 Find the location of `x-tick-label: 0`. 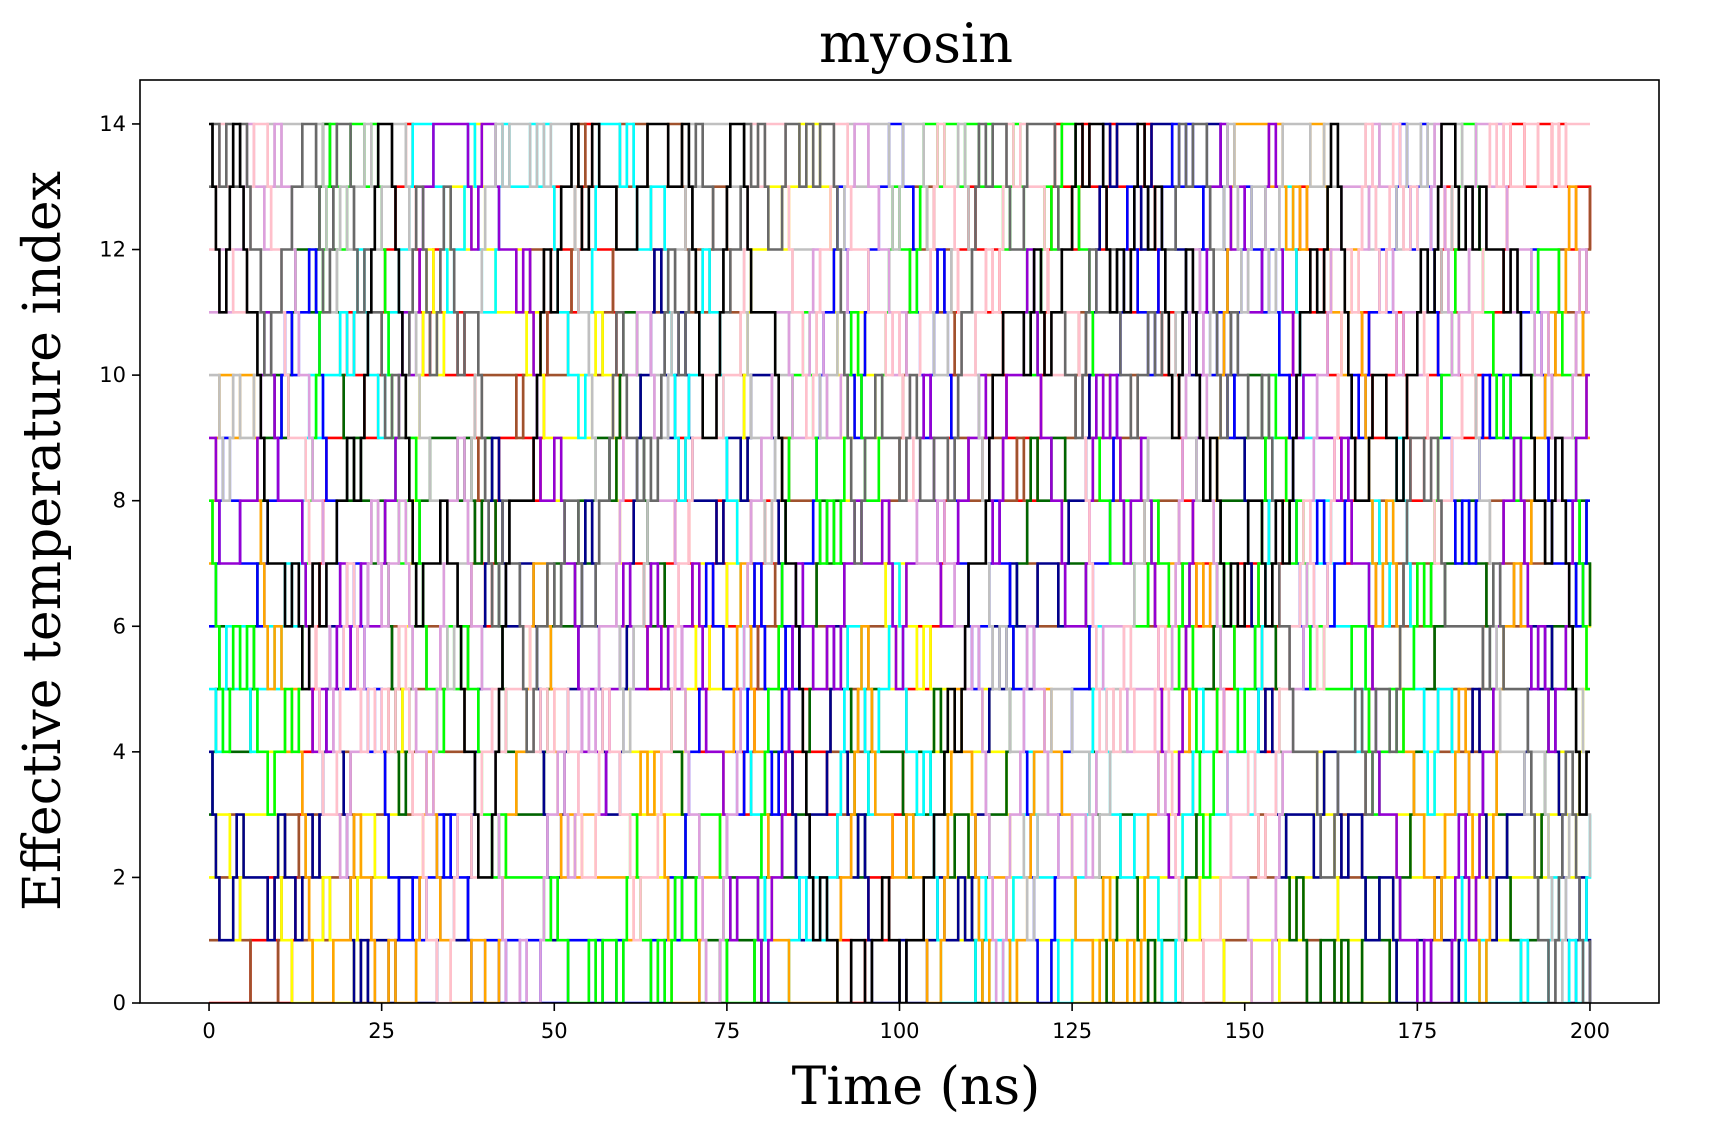

x-tick-label: 0 is located at coordinates (208, 1031).